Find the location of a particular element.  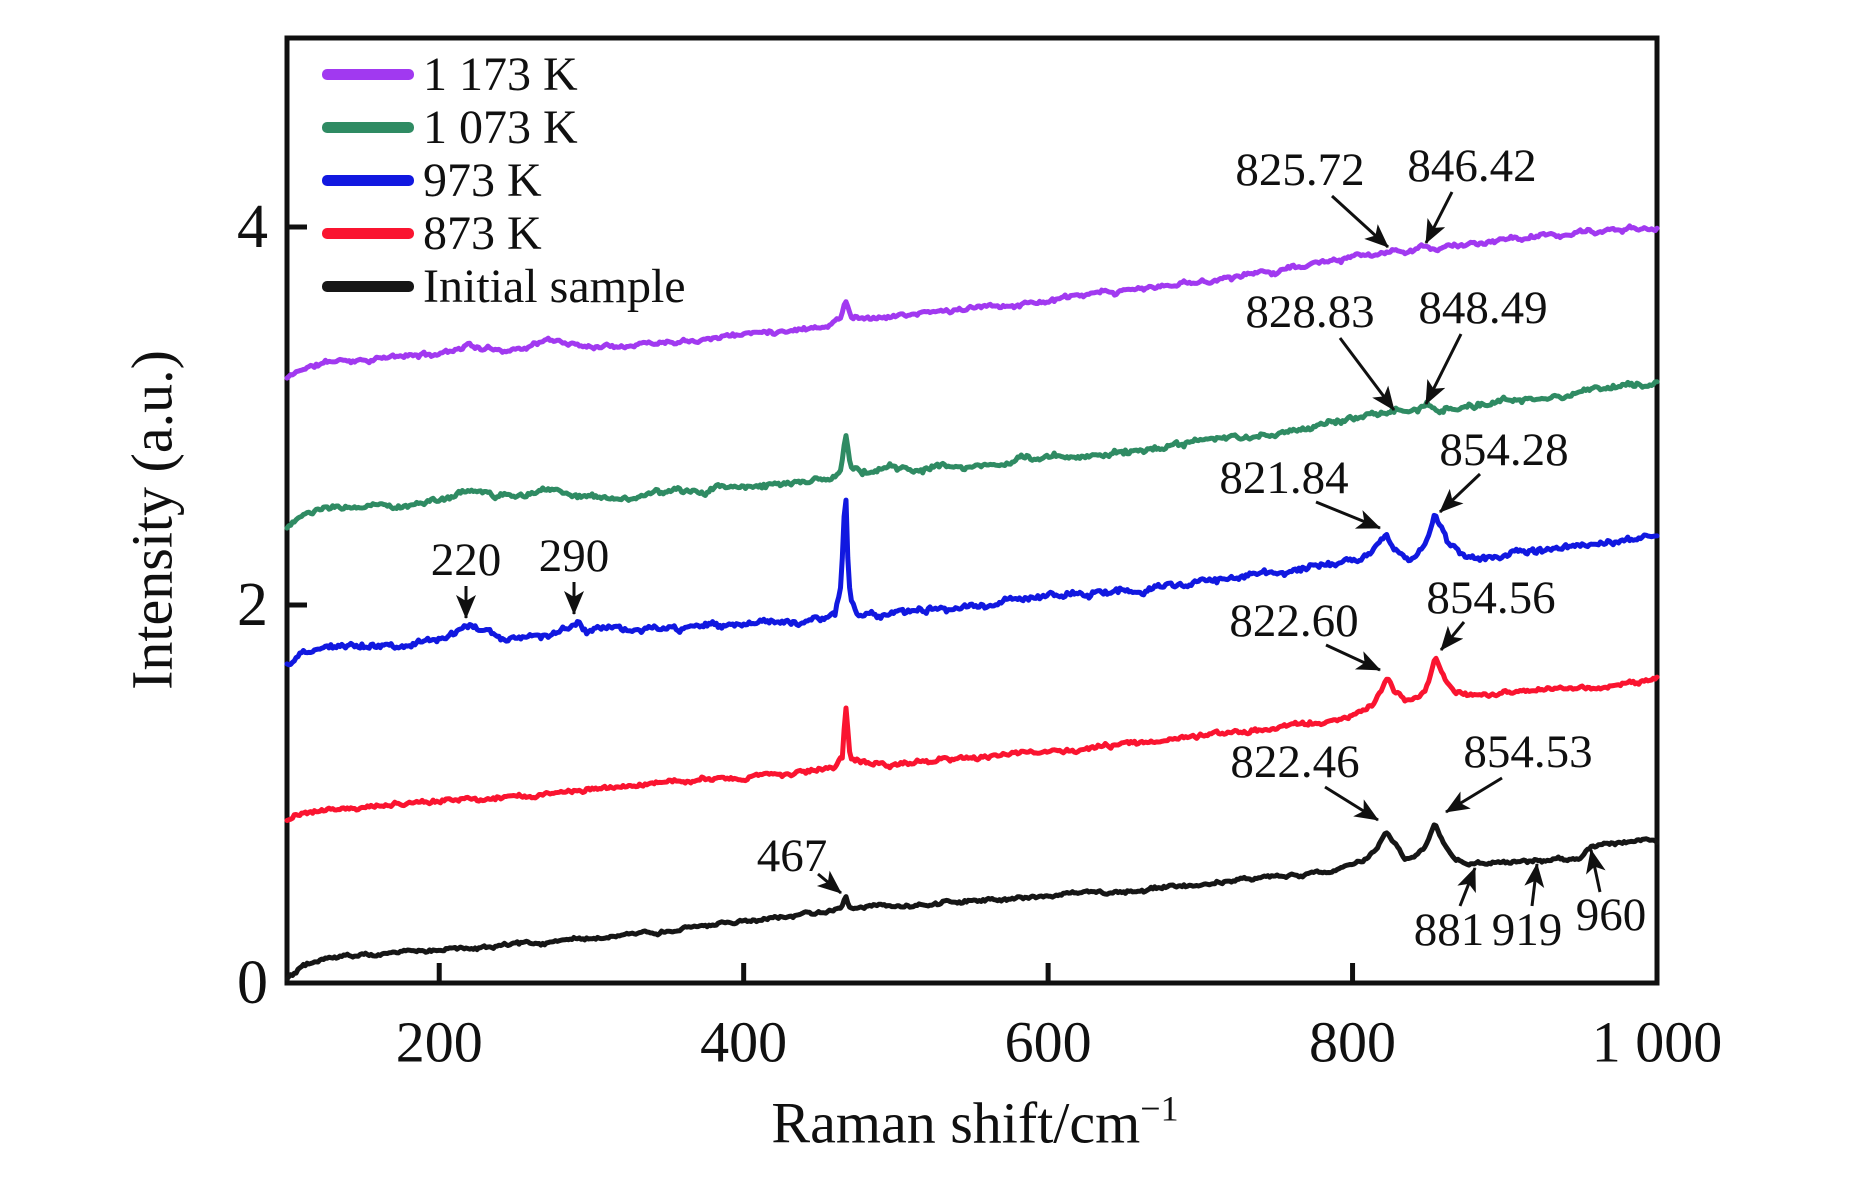

y-axis-title: Intensity (a.u.) is located at coordinates (152, 520).